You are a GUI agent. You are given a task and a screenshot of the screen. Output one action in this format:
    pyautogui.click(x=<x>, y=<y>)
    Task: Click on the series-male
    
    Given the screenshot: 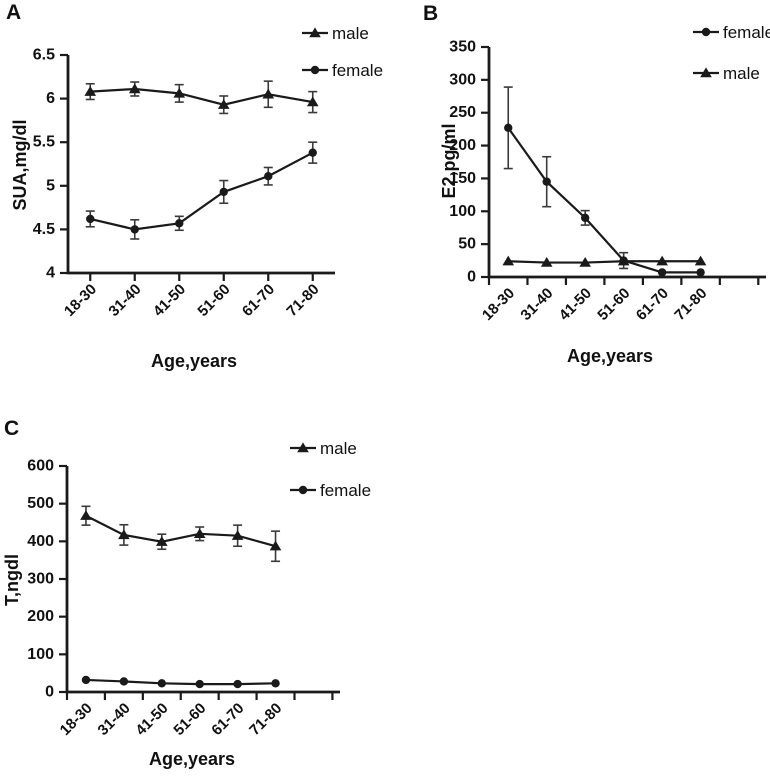 What is the action you would take?
    pyautogui.click(x=604, y=261)
    